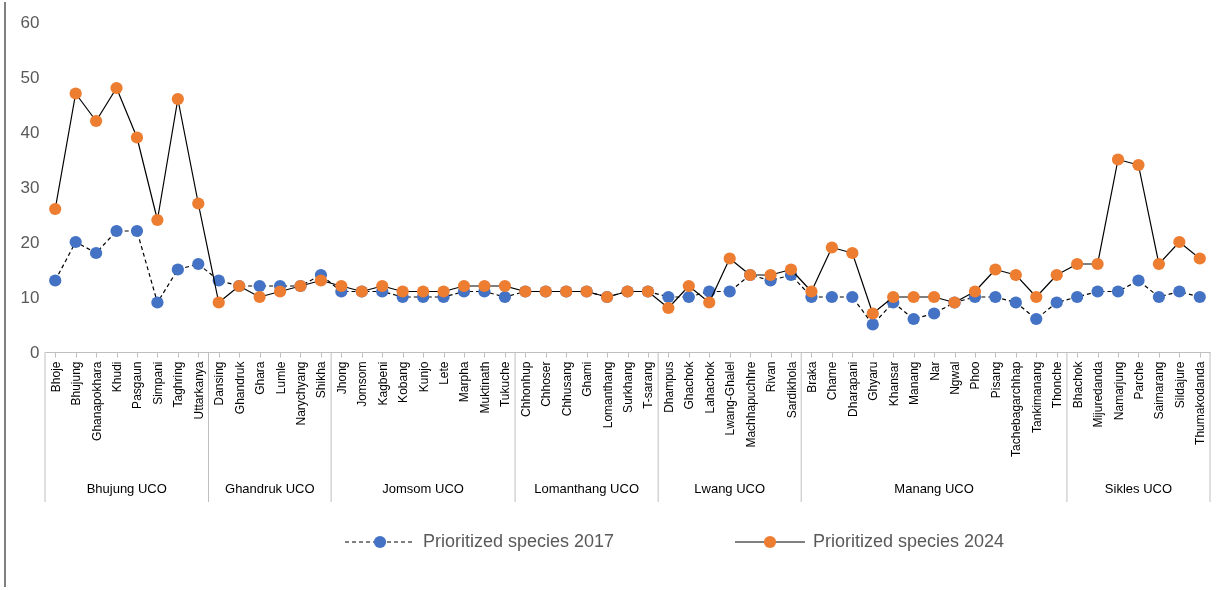 Image resolution: width=1222 pixels, height=590 pixels. I want to click on x-tick-label: Narychyang, so click(300, 393).